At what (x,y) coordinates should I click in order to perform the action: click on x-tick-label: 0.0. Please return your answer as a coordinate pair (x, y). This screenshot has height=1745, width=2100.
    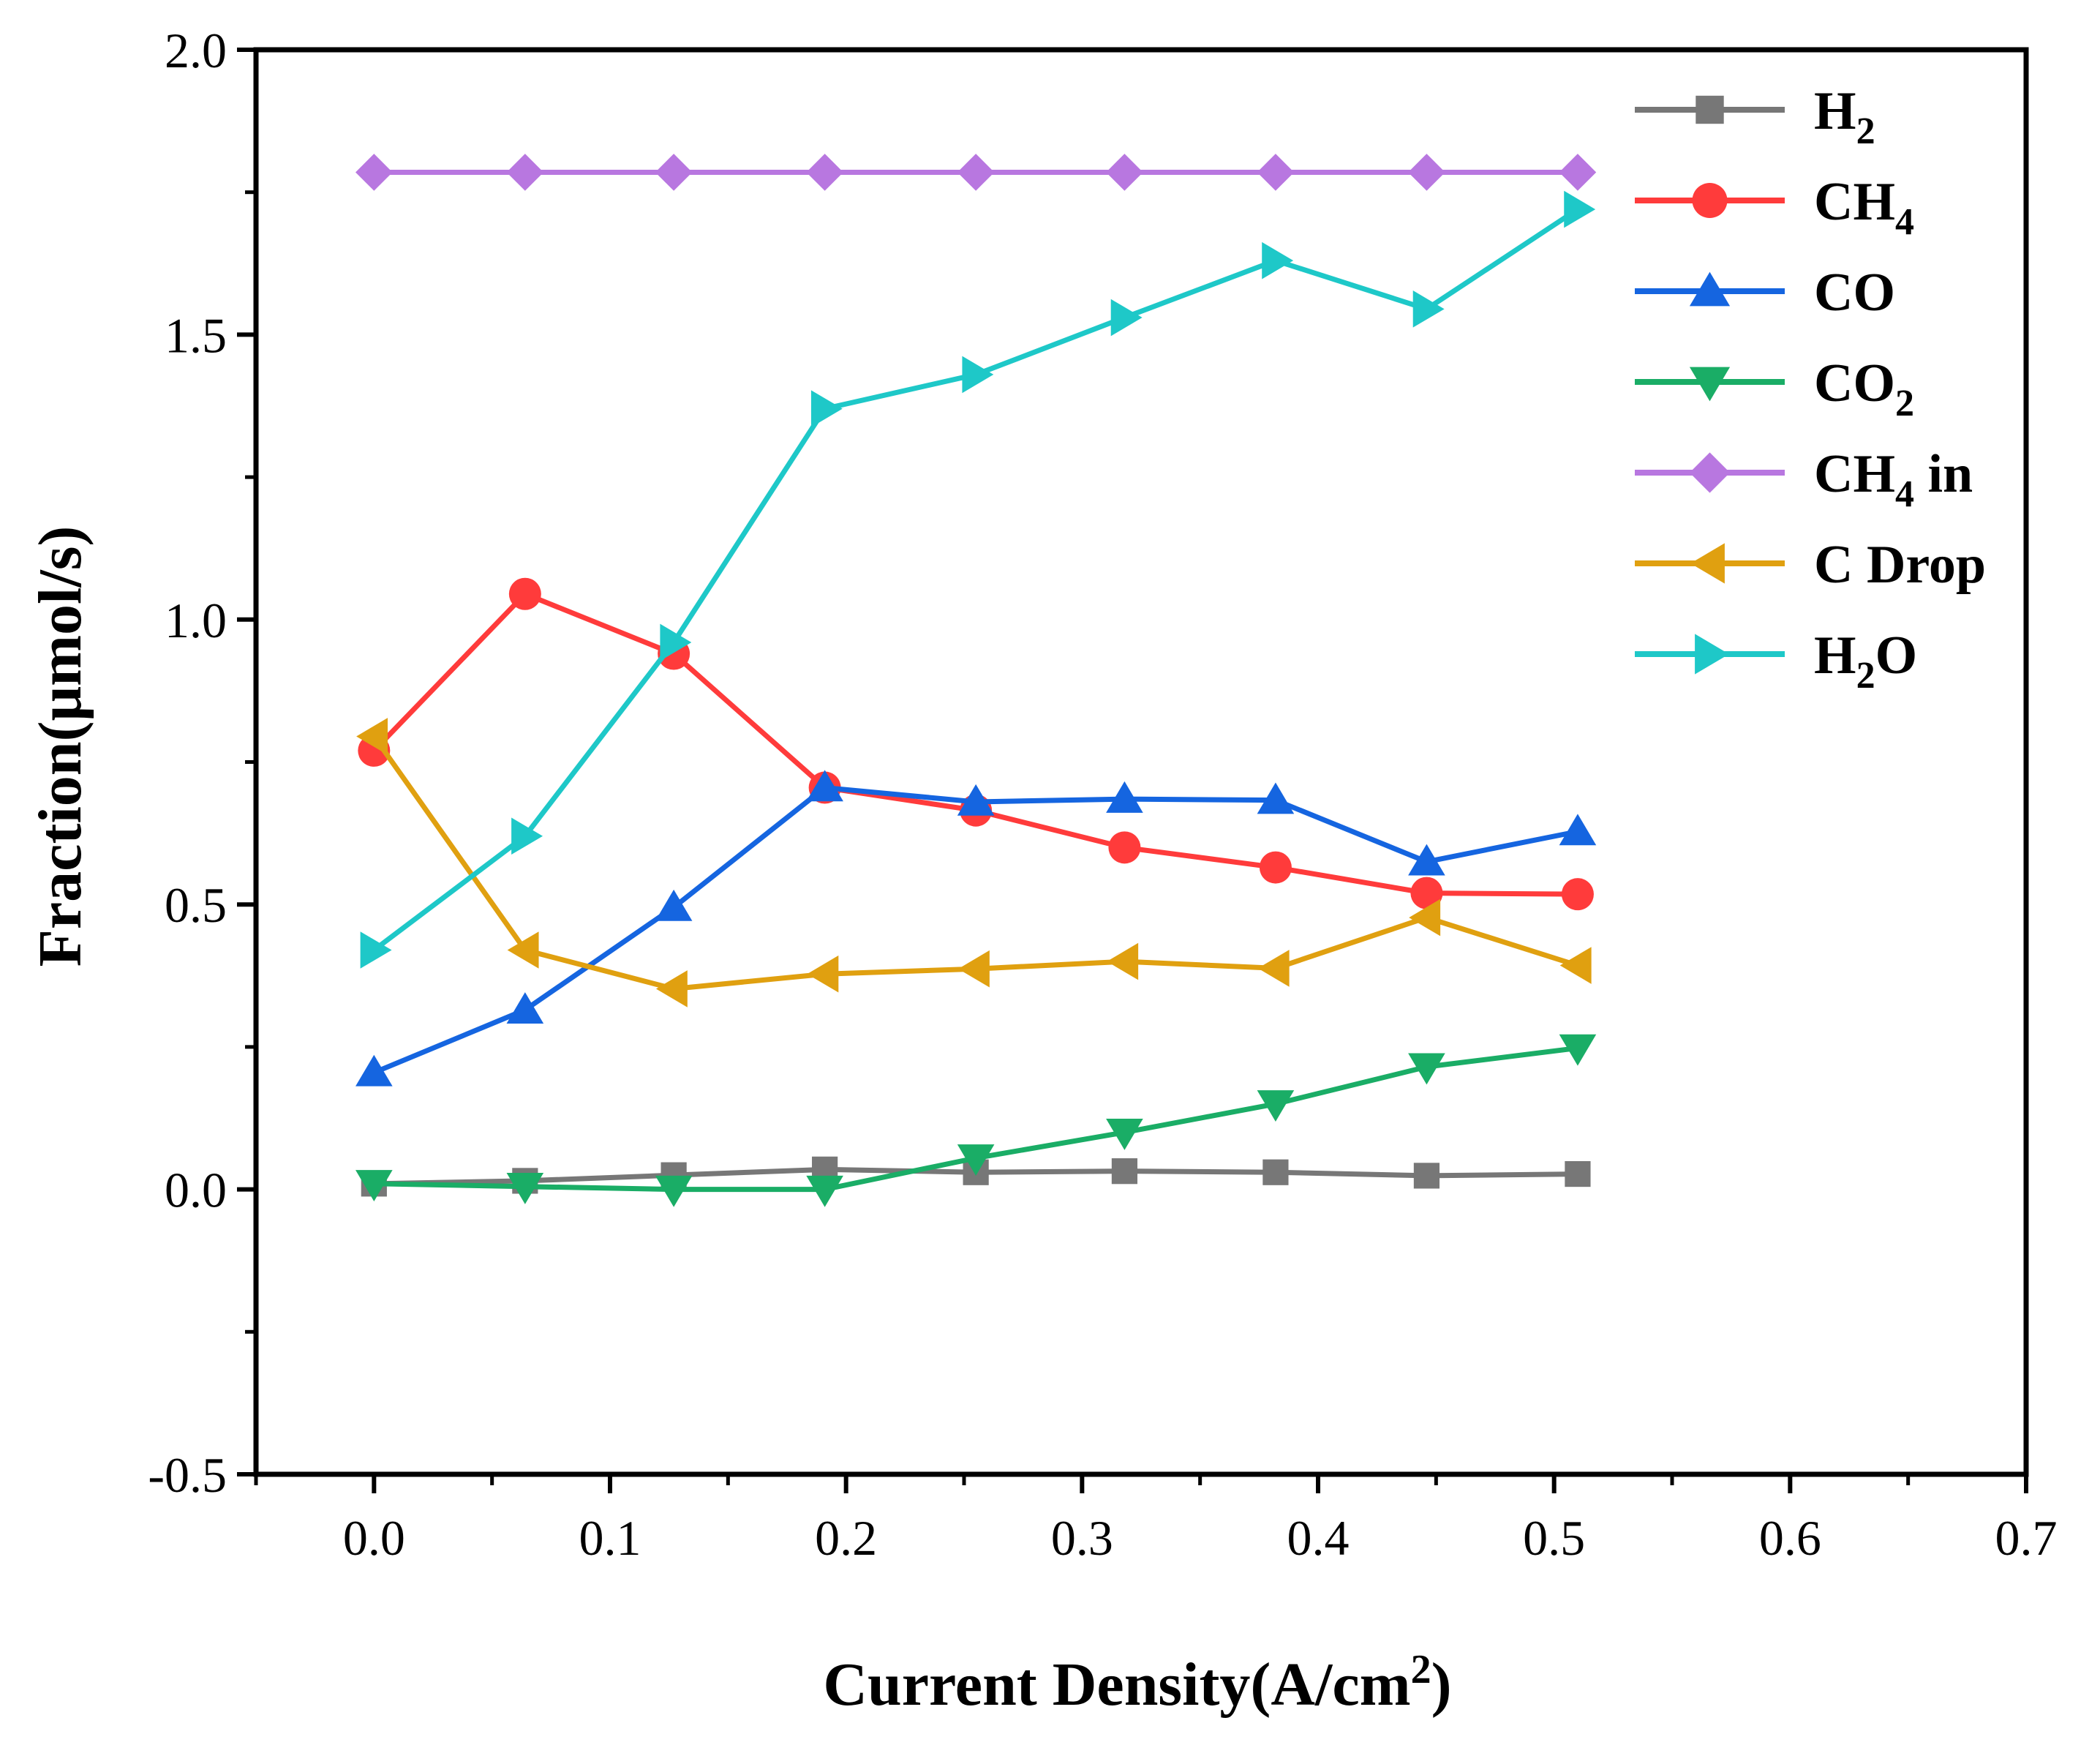
    Looking at the image, I should click on (374, 1538).